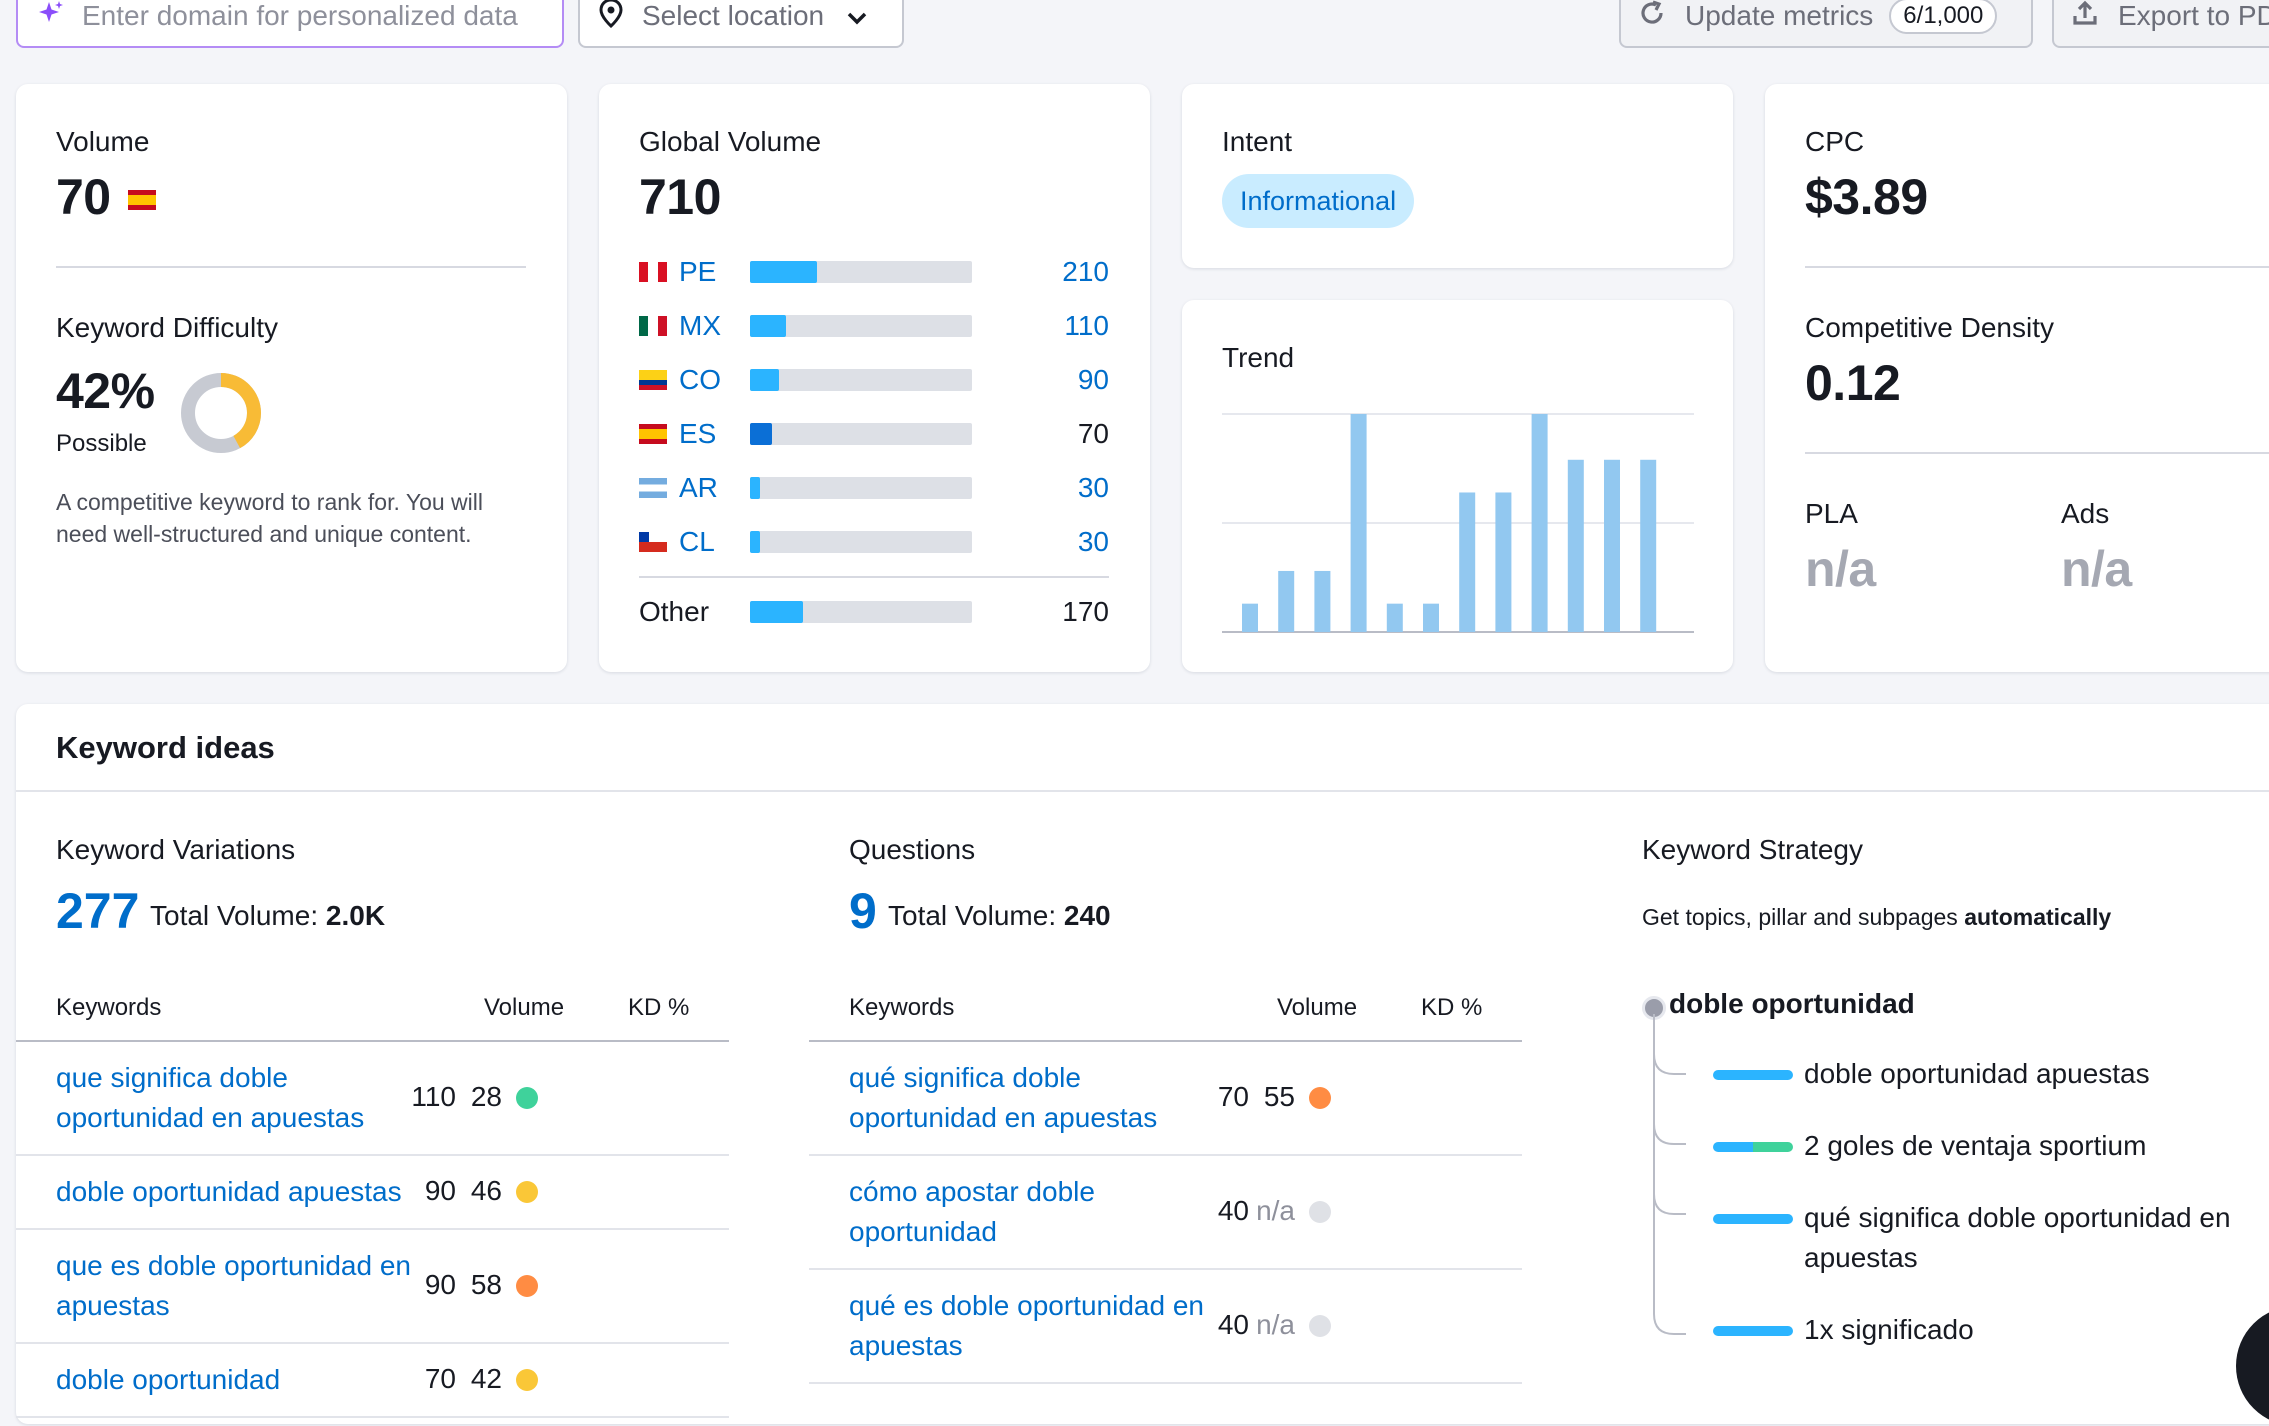 Image resolution: width=2269 pixels, height=1426 pixels. What do you see at coordinates (776, 612) in the screenshot?
I see `other-bar-fill` at bounding box center [776, 612].